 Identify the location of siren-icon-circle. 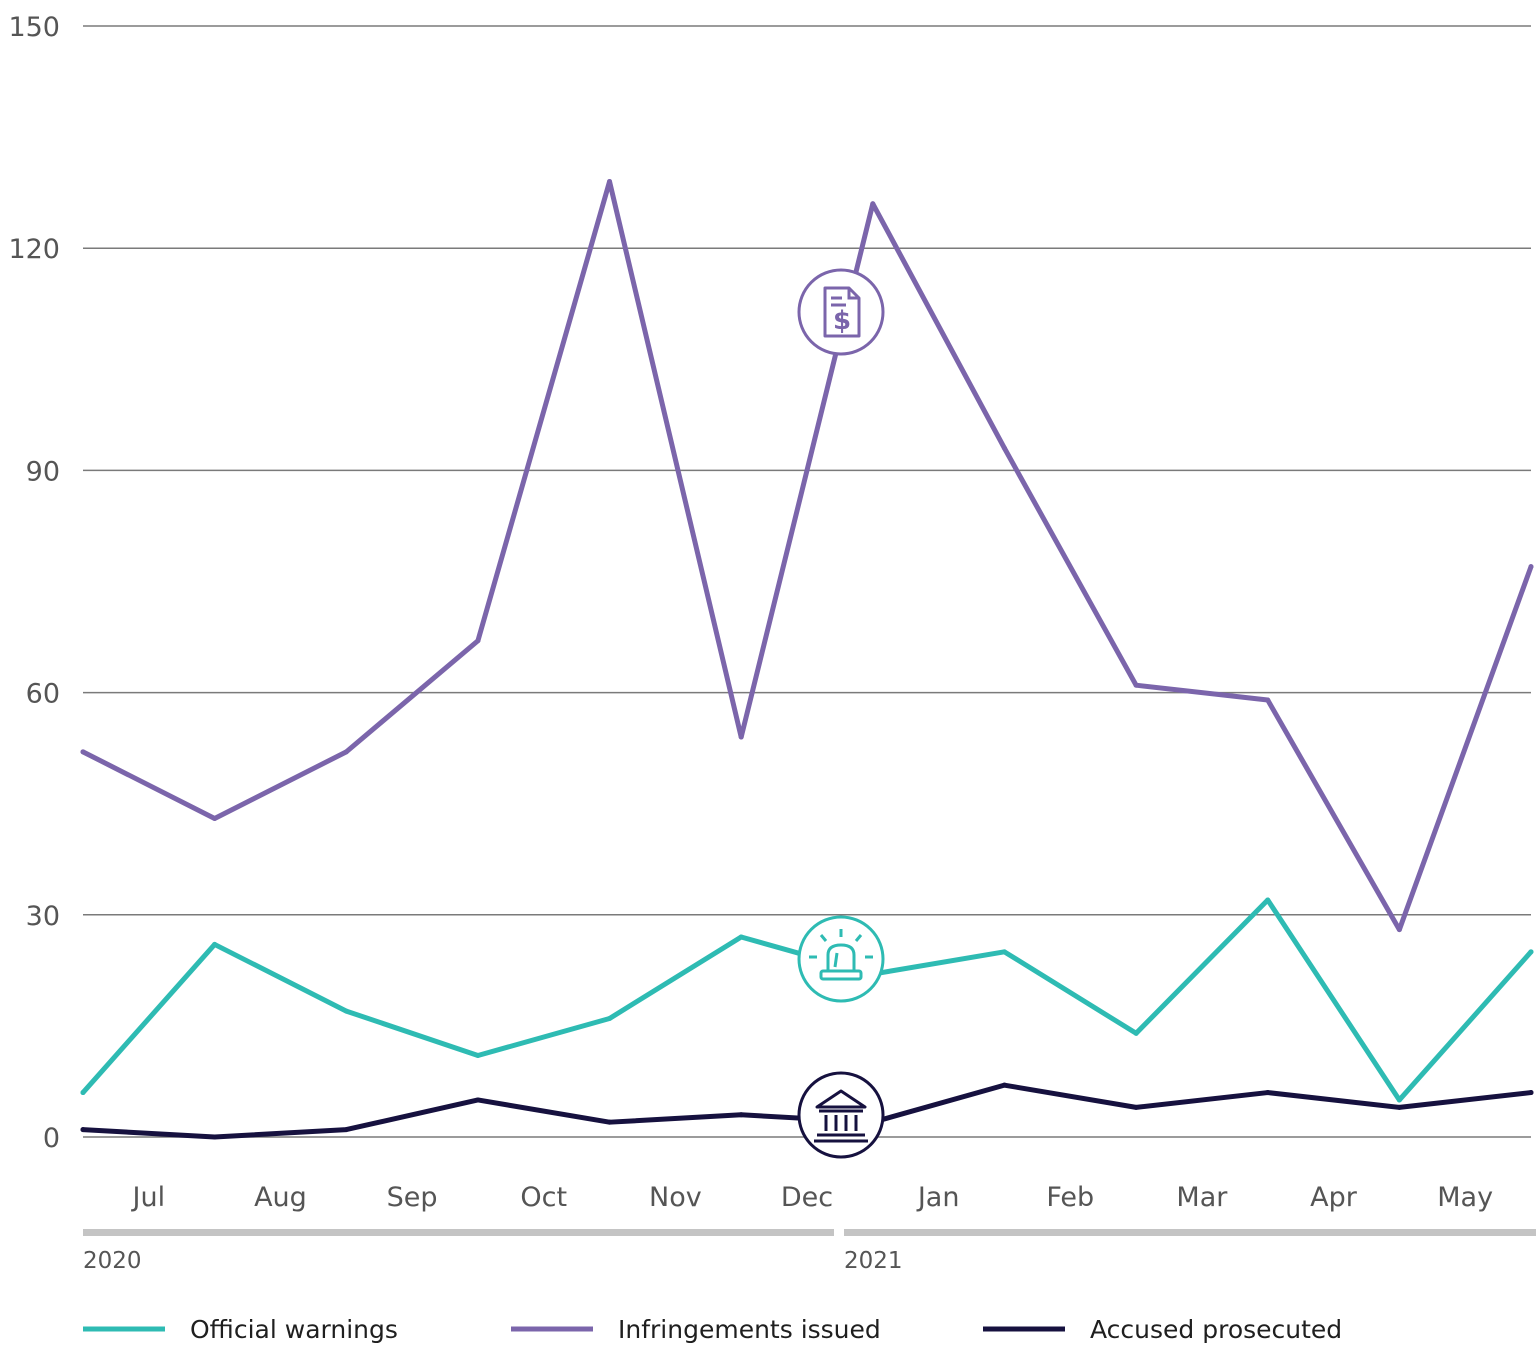
(841, 959).